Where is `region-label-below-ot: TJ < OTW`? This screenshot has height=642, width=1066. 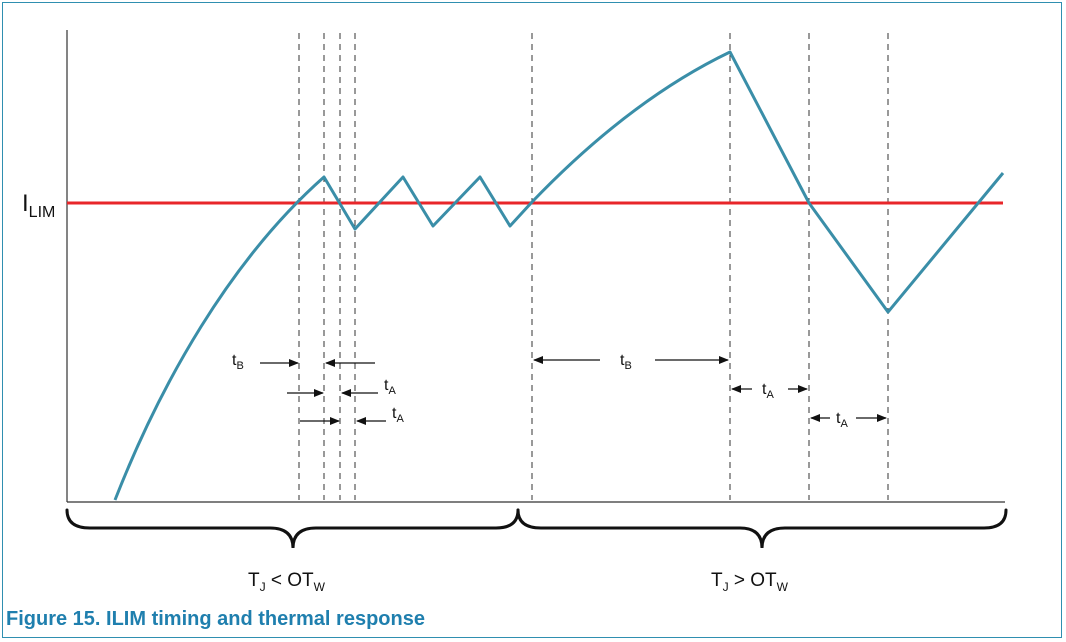
region-label-below-ot: TJ < OTW is located at coordinates (287, 582).